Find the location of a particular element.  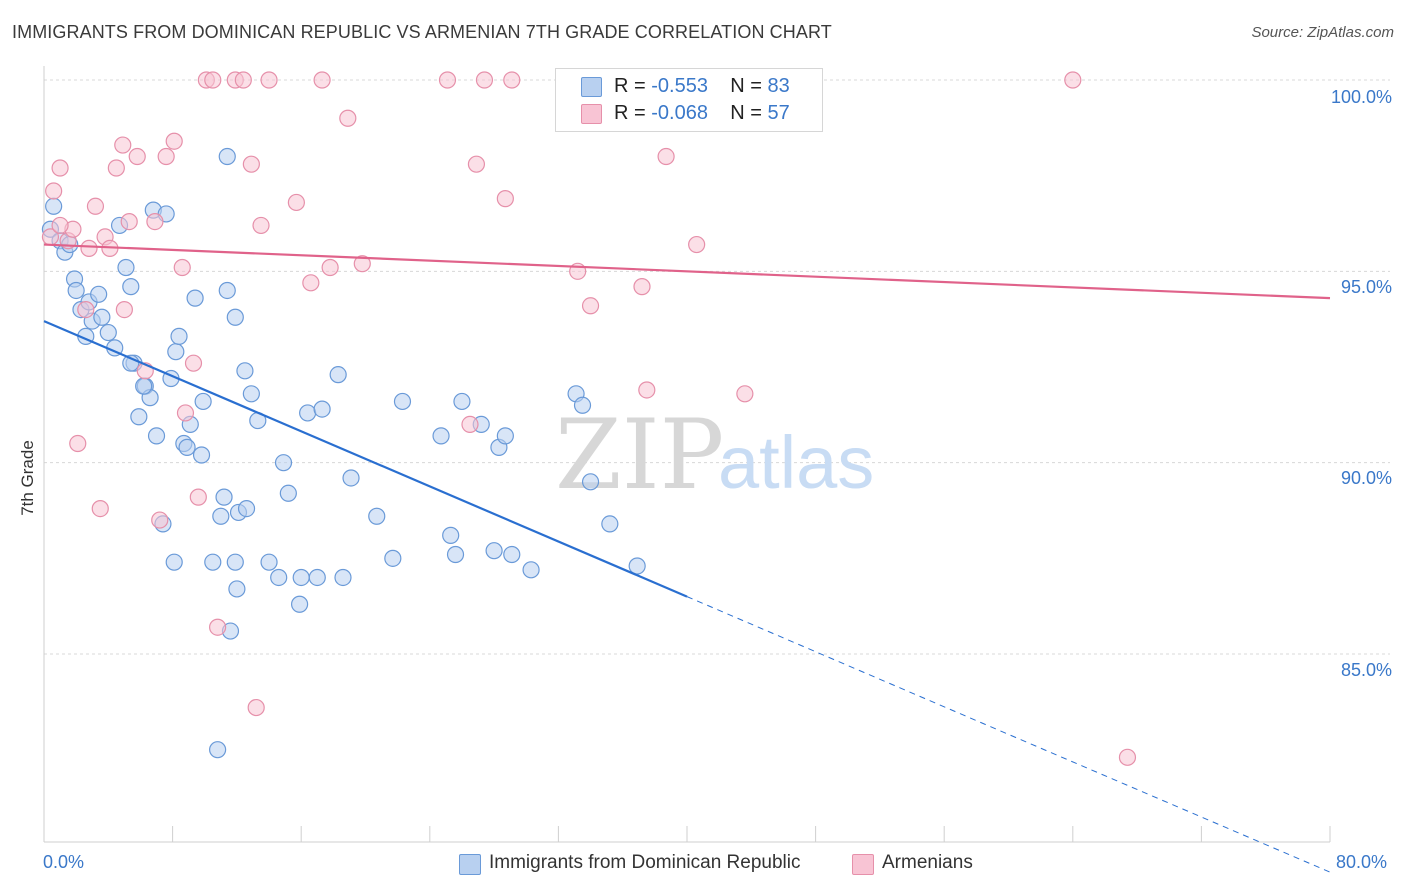

y-tick-label-90: 90.0% is located at coordinates (1366, 478).